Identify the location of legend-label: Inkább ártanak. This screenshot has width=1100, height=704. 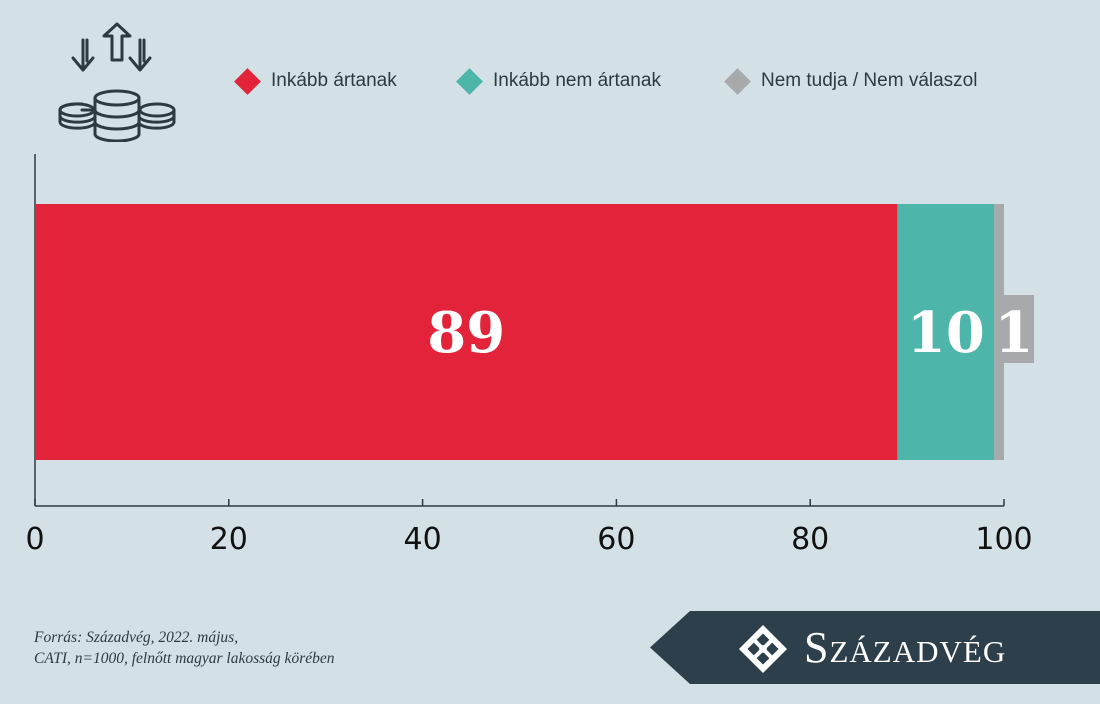
(334, 80).